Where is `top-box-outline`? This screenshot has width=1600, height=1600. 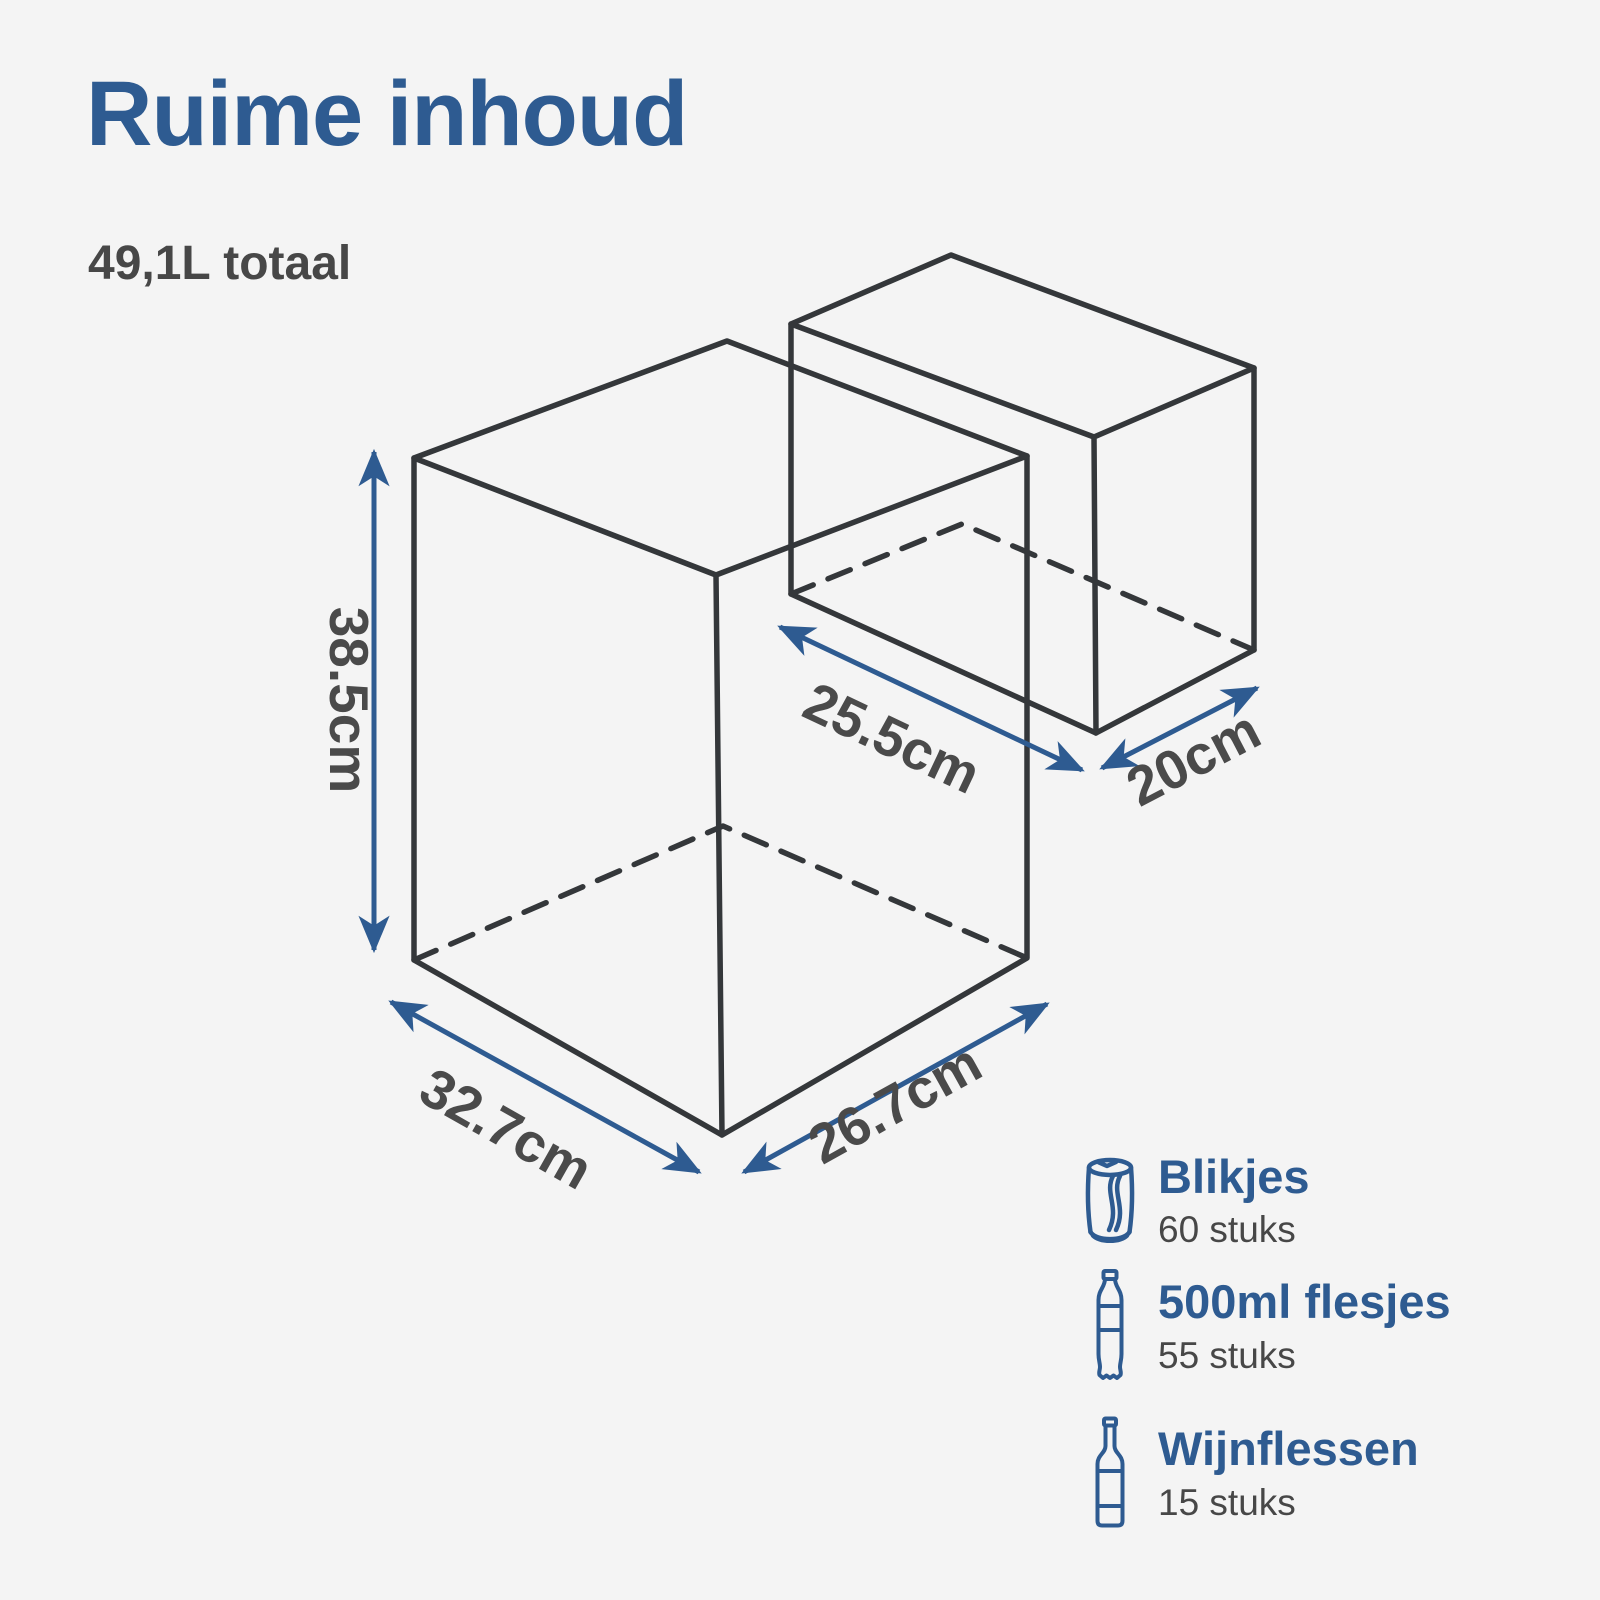 top-box-outline is located at coordinates (1022, 494).